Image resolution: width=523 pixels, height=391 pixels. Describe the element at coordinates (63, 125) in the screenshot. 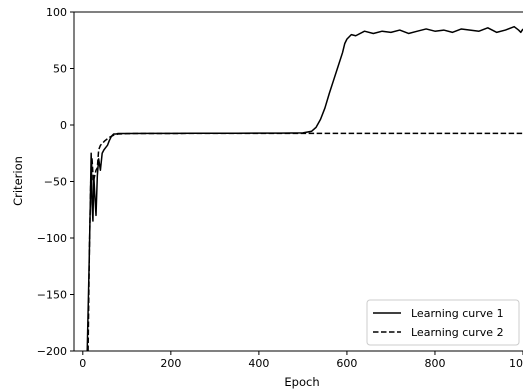

I see `y-tick-label: 0` at that location.